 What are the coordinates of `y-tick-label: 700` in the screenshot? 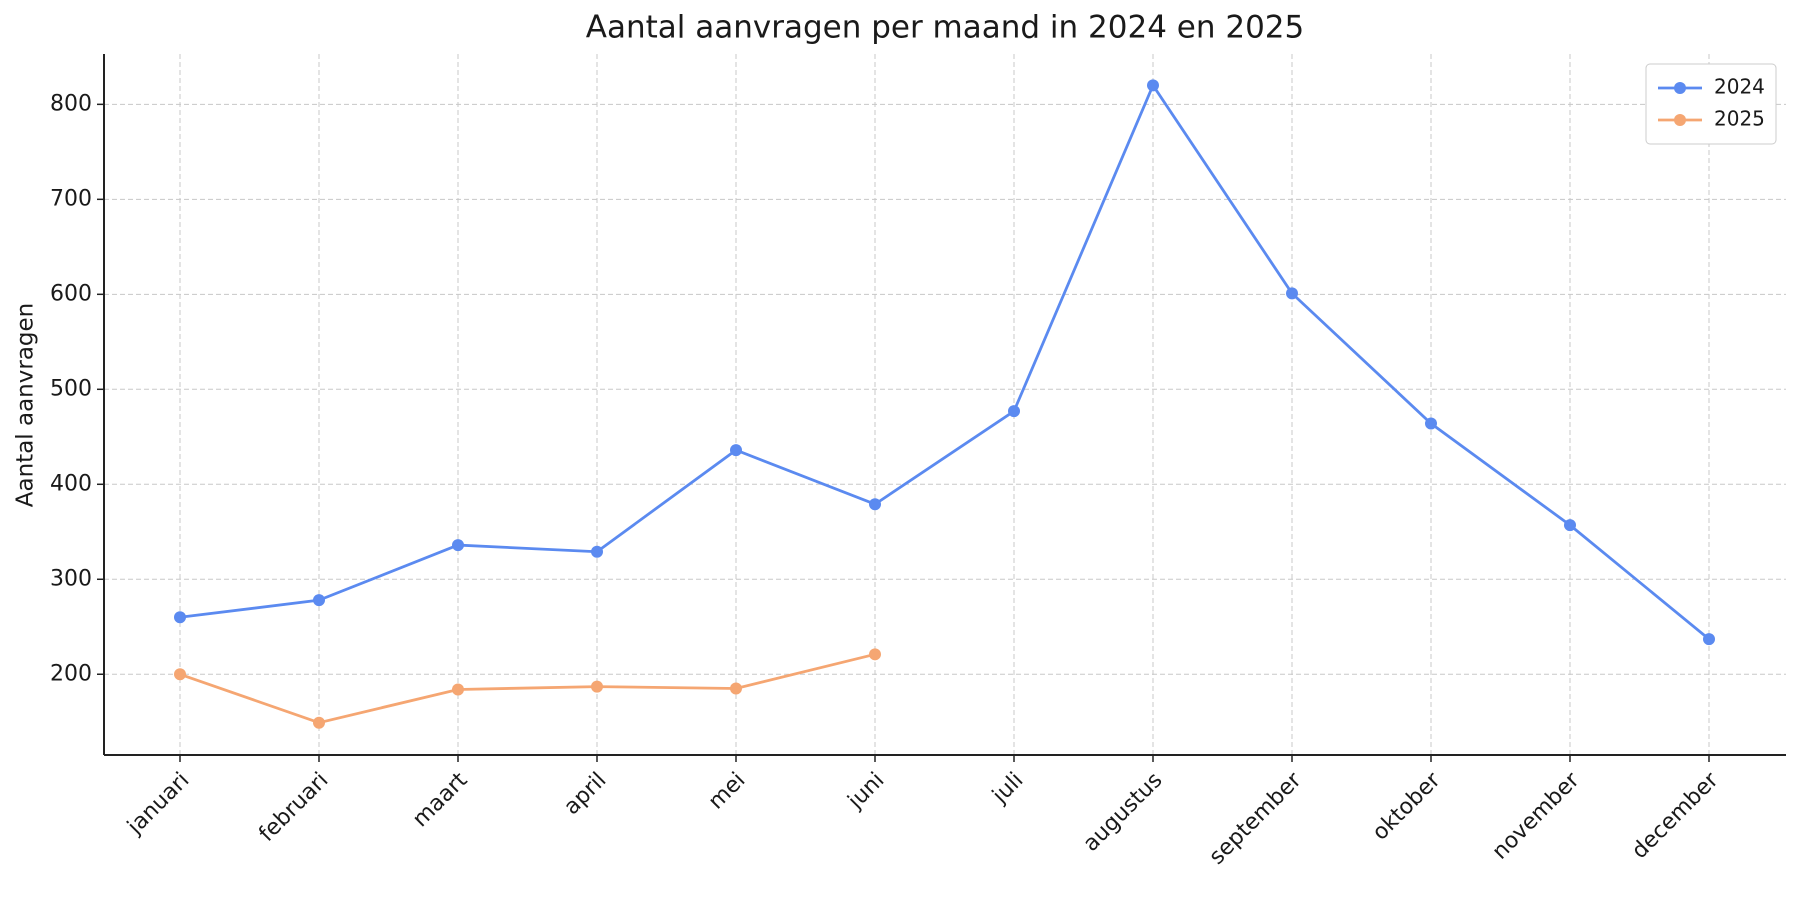 It's located at (71, 198).